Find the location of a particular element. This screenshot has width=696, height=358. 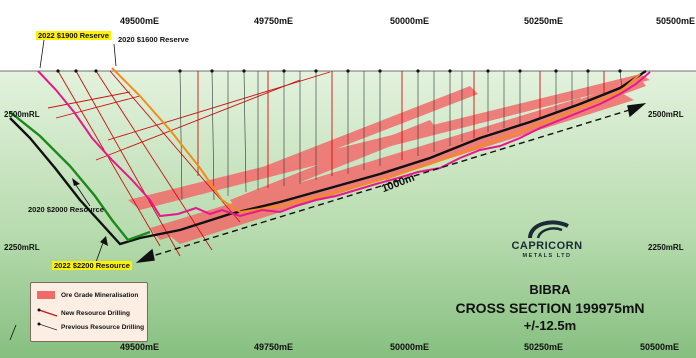

easting-bottom-5: 50500mE is located at coordinates (660, 347).